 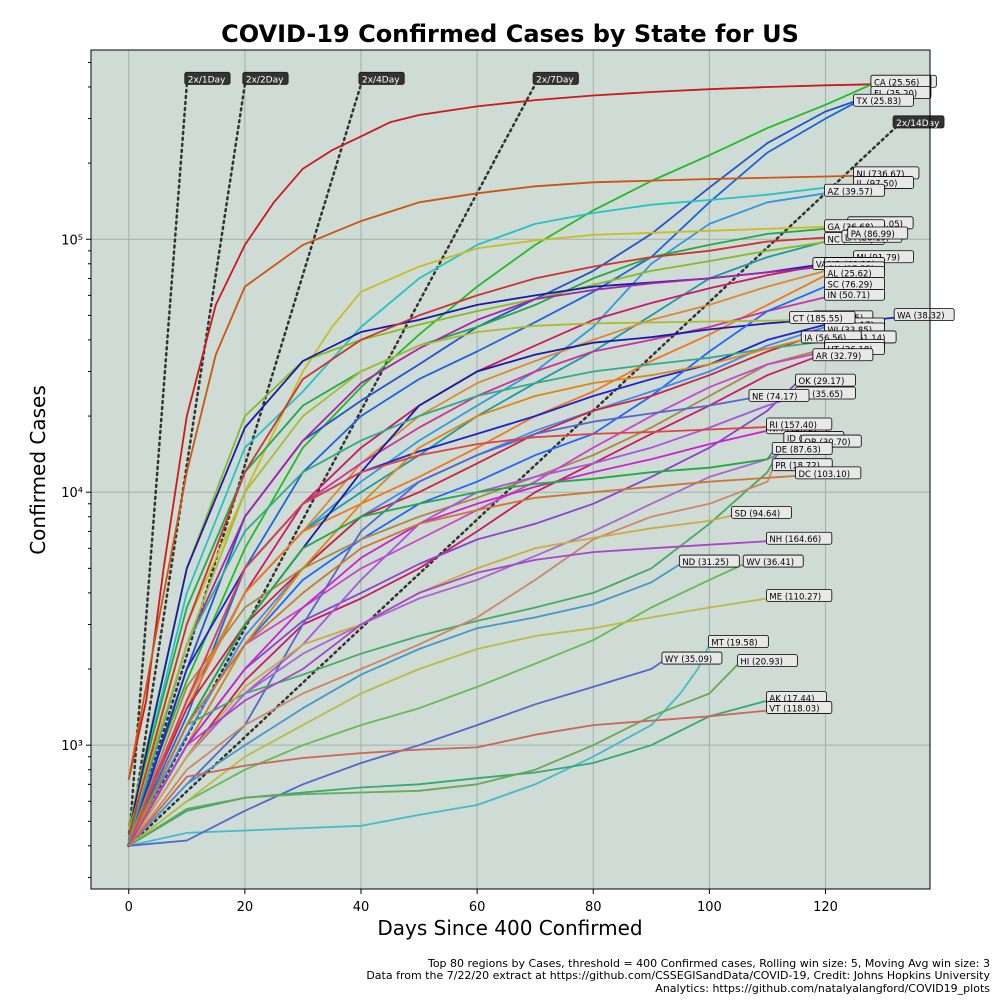 What do you see at coordinates (593, 907) in the screenshot?
I see `x-tick-label: 80` at bounding box center [593, 907].